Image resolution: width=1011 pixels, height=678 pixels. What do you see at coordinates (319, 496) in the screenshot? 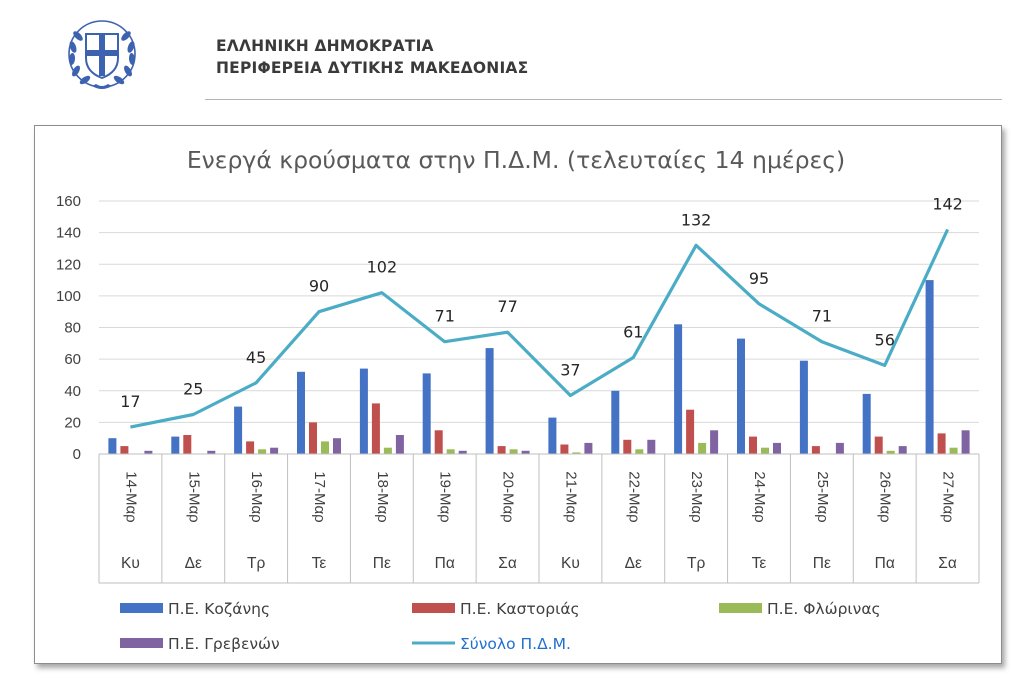
I see `x-tick-label: 17-Μαρ` at bounding box center [319, 496].